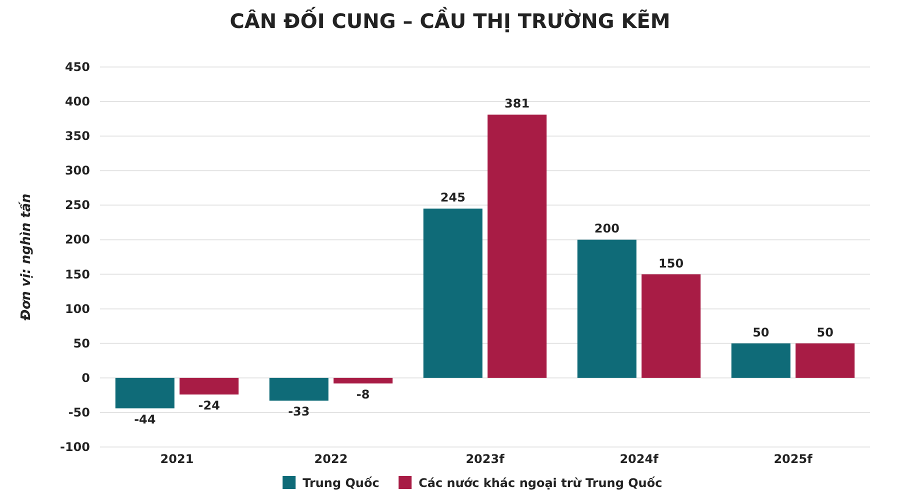  I want to click on data-label: -8, so click(363, 394).